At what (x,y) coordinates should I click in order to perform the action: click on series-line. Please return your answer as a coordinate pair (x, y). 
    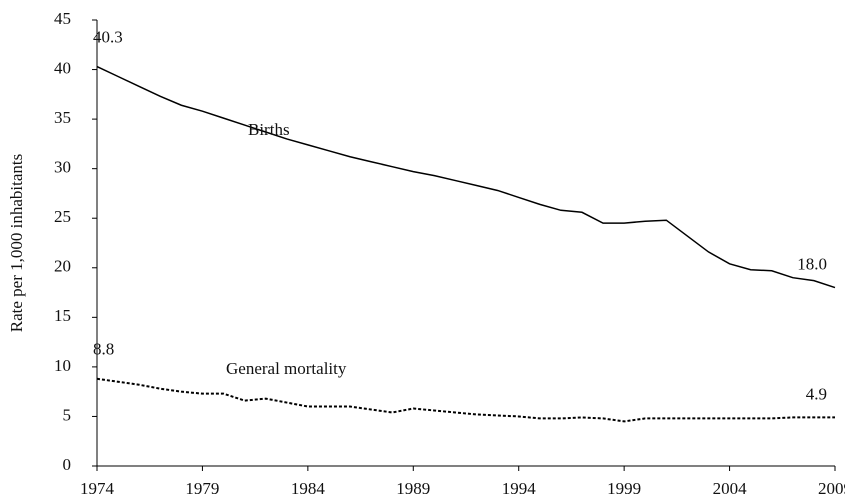
    Looking at the image, I should click on (465, 400).